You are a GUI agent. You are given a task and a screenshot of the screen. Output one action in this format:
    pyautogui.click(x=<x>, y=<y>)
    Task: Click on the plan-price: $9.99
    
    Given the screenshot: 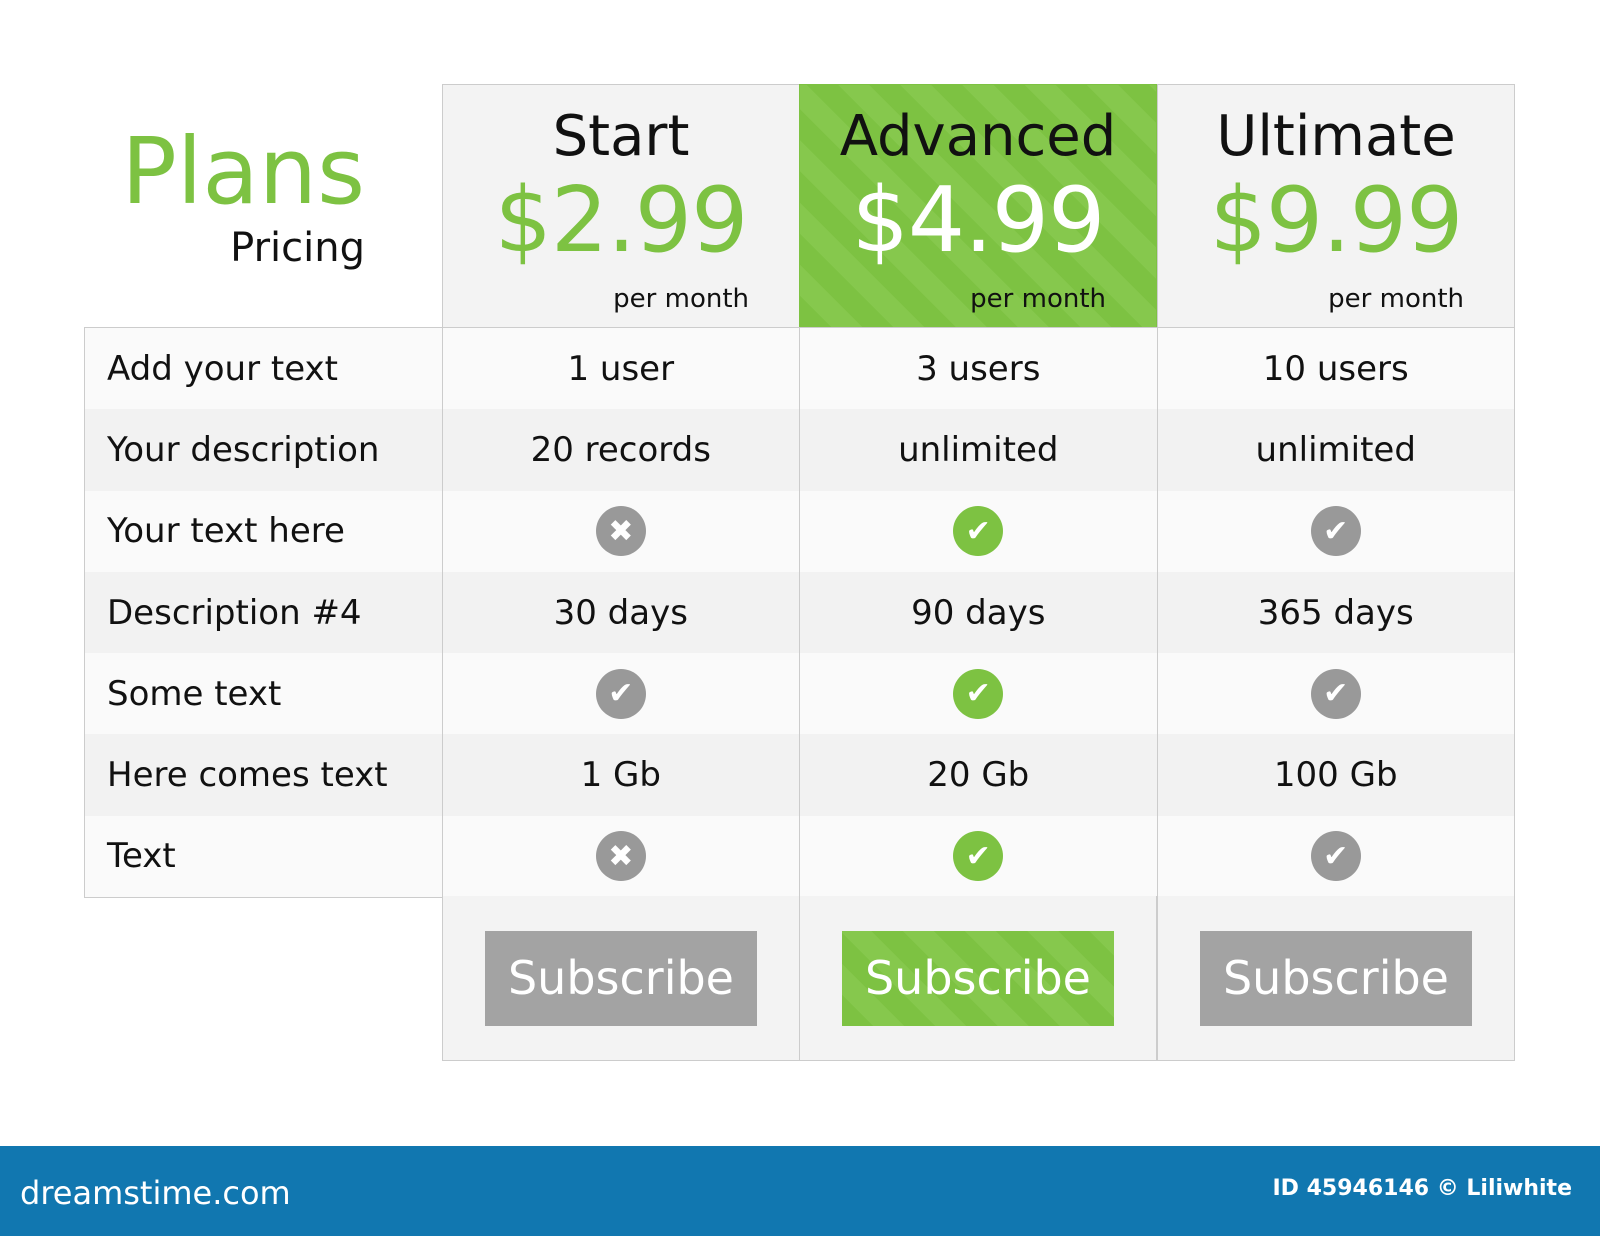 What is the action you would take?
    pyautogui.click(x=1336, y=220)
    